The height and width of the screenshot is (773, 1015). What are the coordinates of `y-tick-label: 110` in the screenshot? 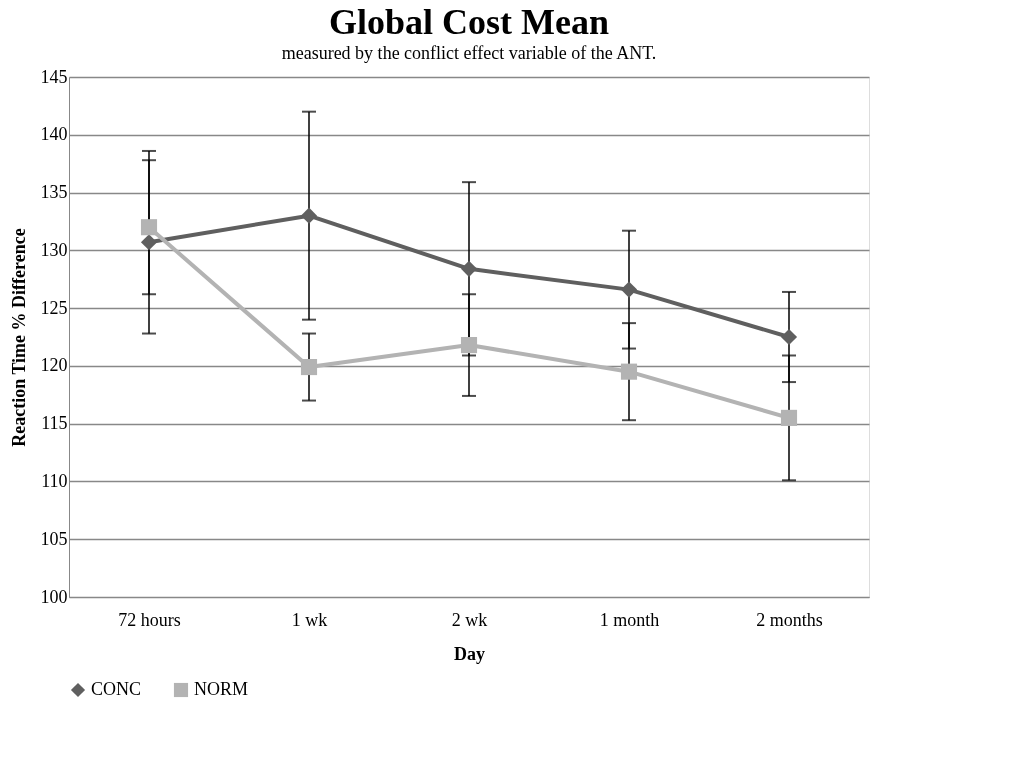 It's located at (54, 480).